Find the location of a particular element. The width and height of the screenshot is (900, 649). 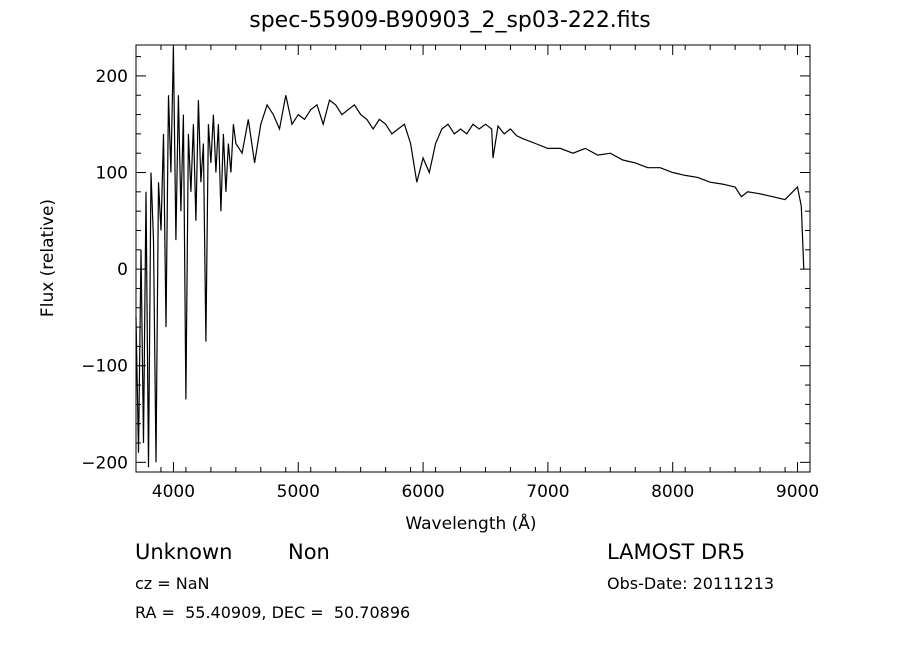

object-subclass-label: Non is located at coordinates (309, 552).